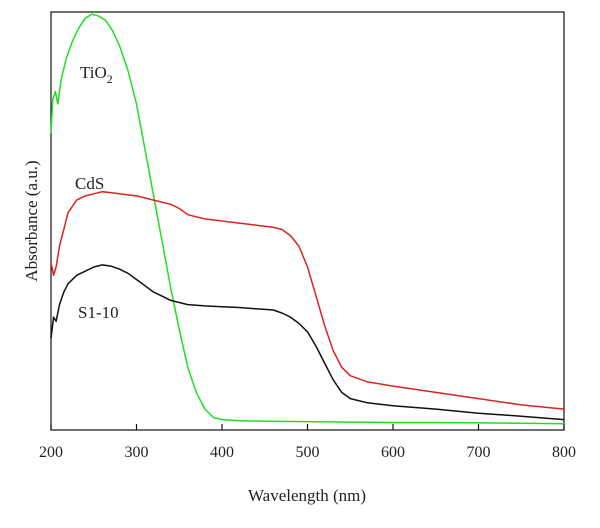  Describe the element at coordinates (307, 495) in the screenshot. I see `x-axis-title: Wavelength (nm)` at that location.